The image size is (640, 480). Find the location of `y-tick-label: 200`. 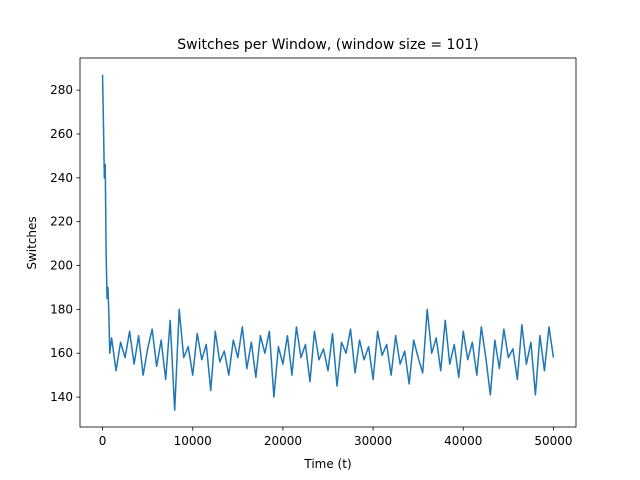

y-tick-label: 200 is located at coordinates (61, 266).